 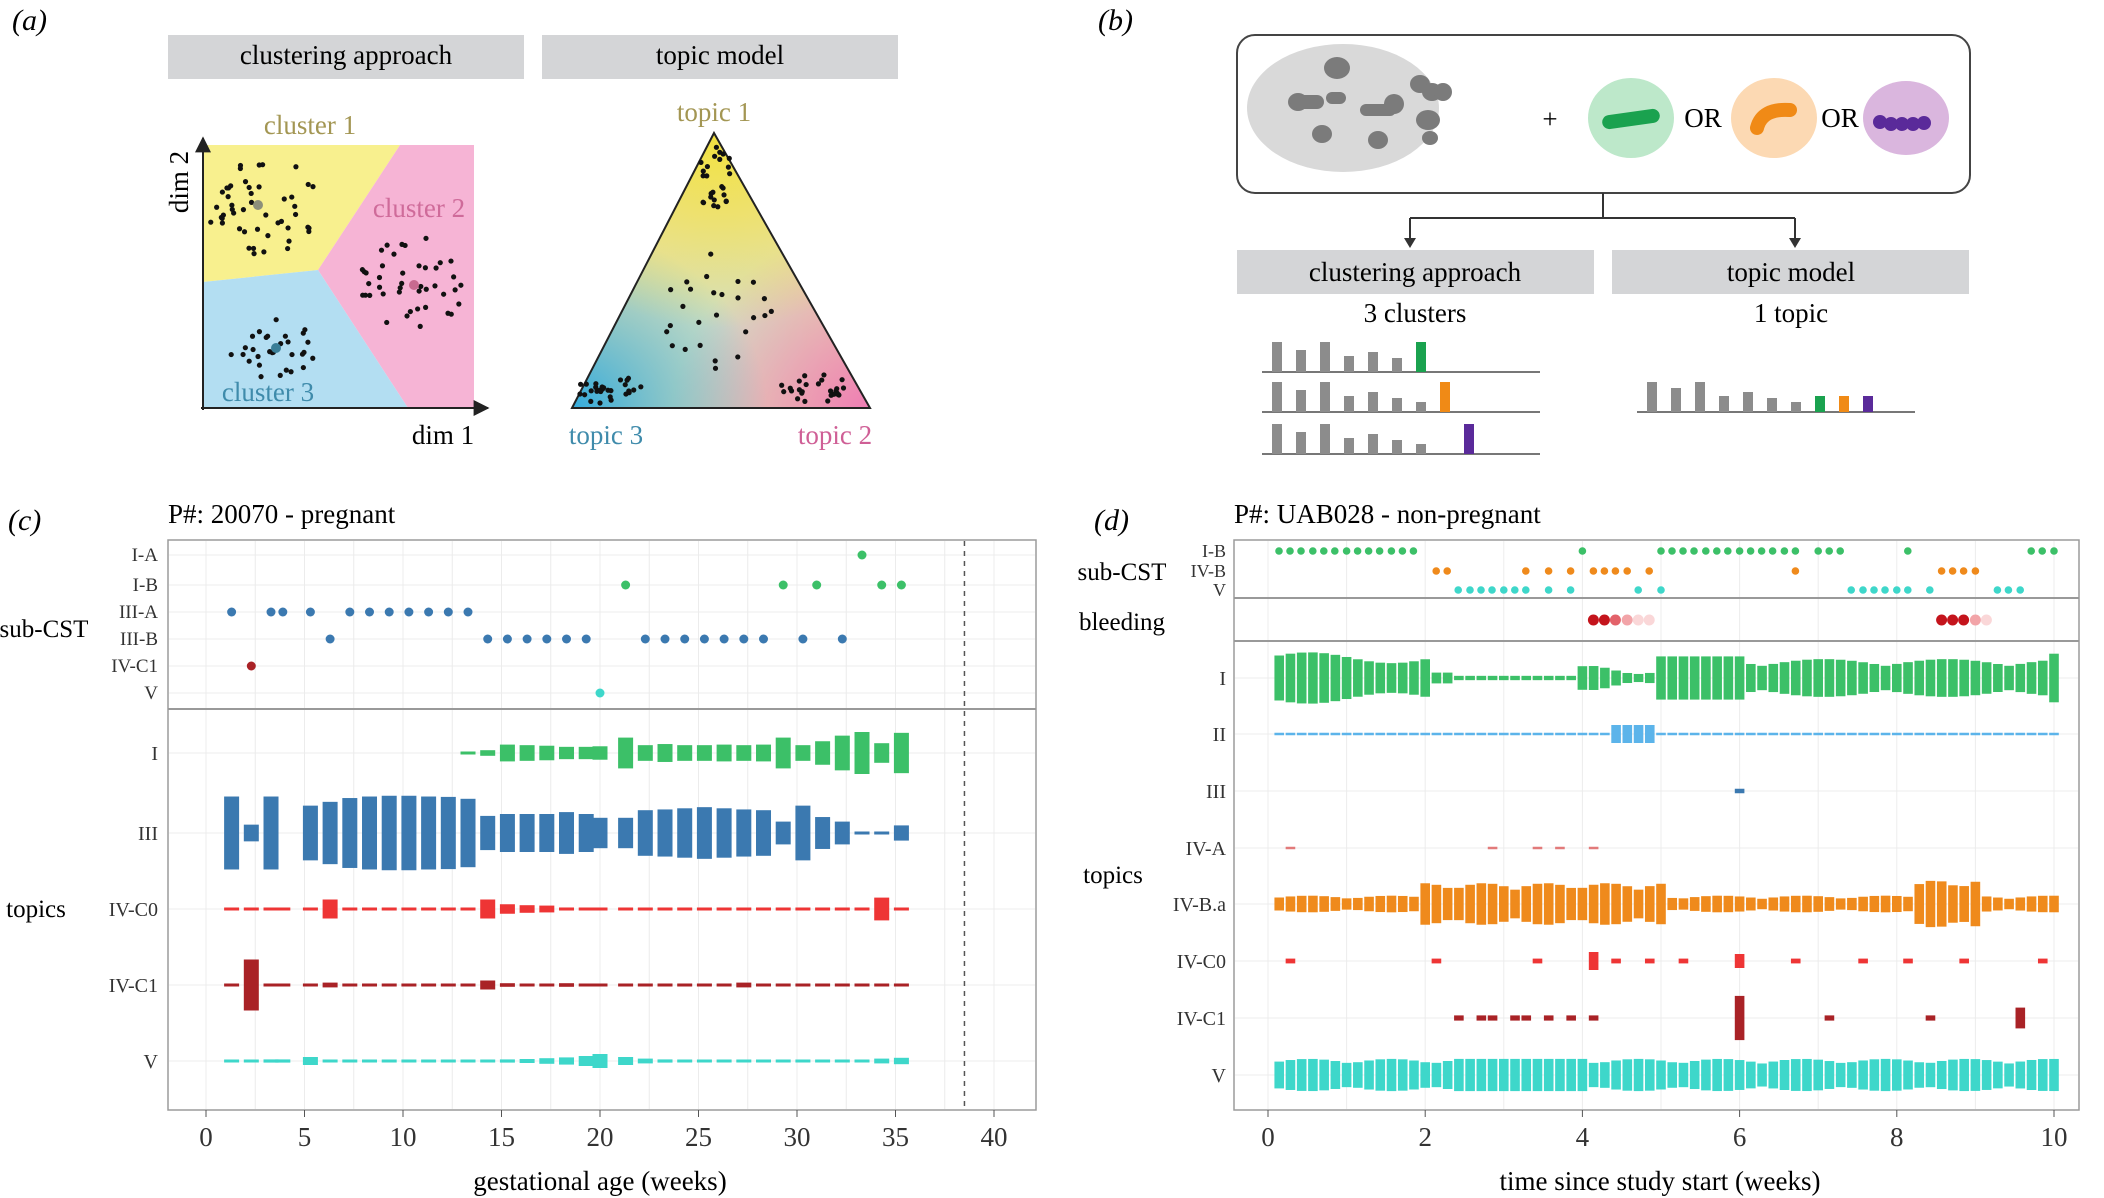 I want to click on x-tick-label: 2, so click(x=1425, y=1137).